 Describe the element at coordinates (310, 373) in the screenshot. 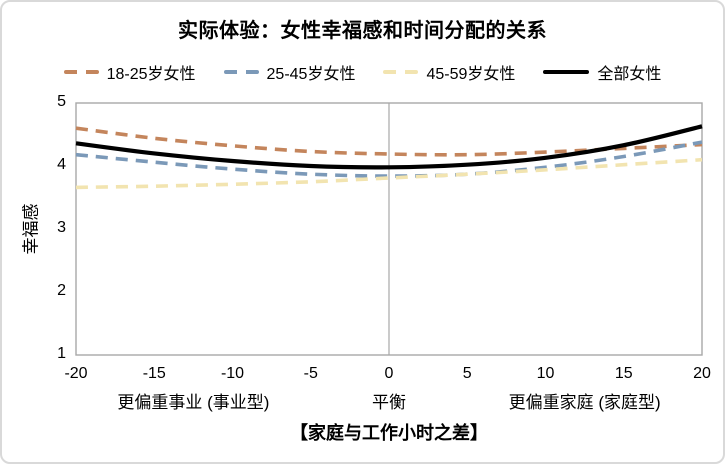

I see `x-tick-label: -5` at that location.